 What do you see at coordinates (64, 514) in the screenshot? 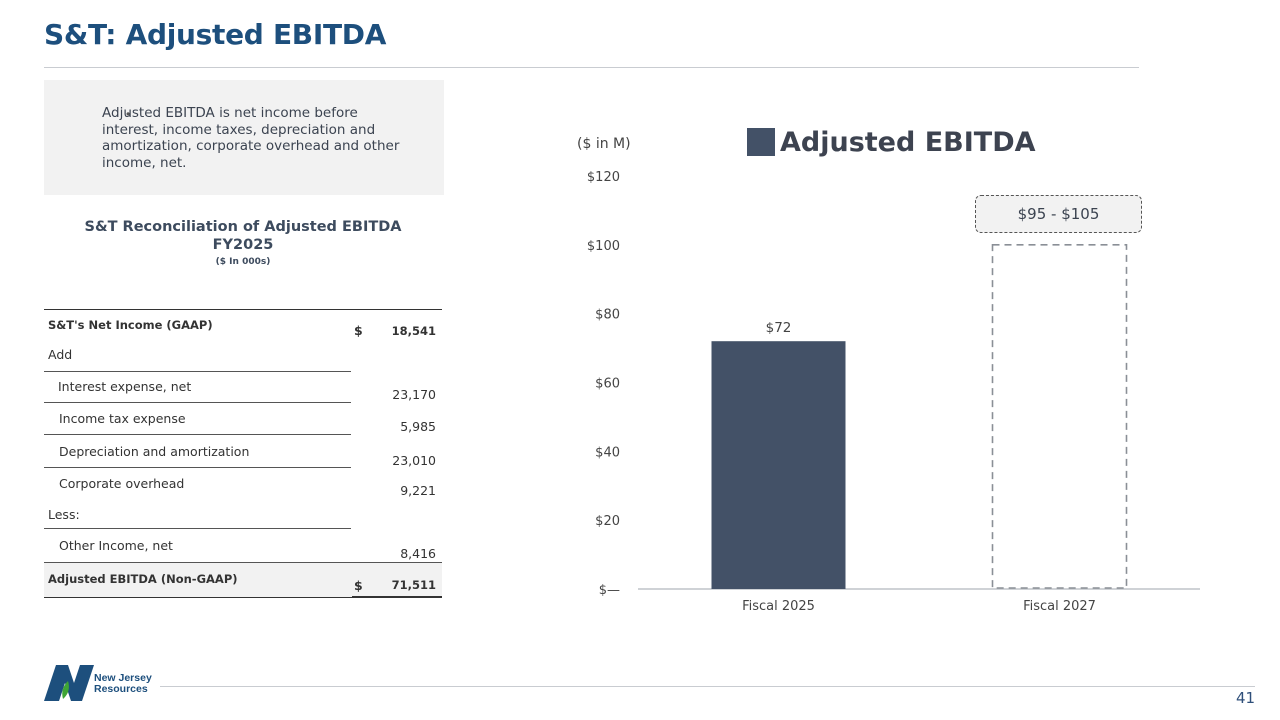
I see `row-label: Less:` at bounding box center [64, 514].